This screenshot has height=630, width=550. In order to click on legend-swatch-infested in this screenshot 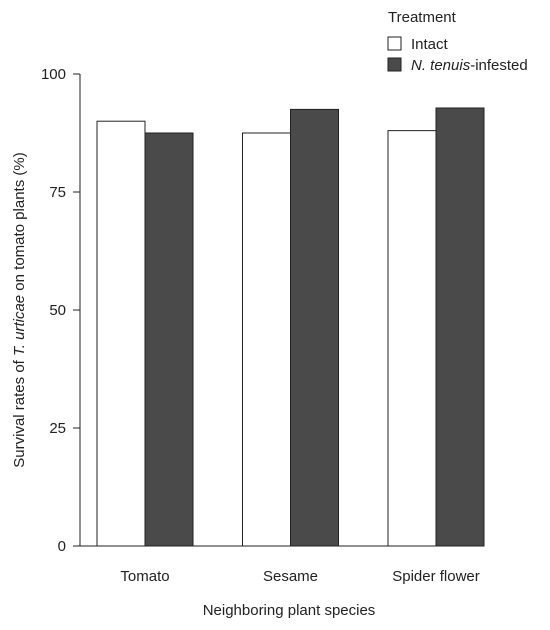, I will do `click(394, 64)`.